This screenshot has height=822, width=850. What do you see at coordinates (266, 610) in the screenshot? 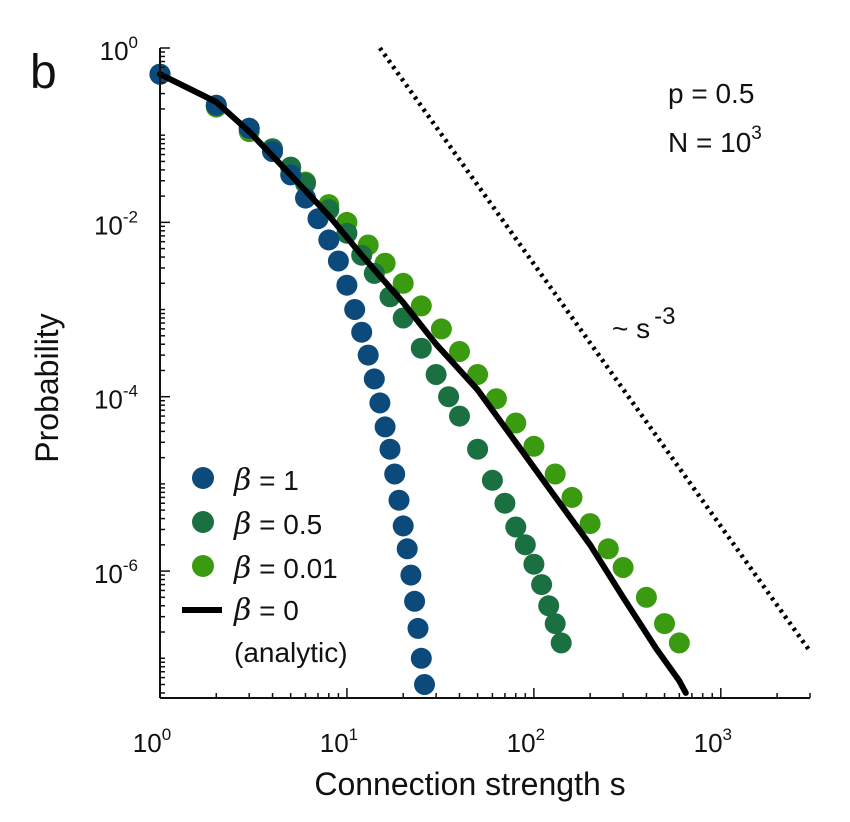
I see `legend-label-beta-0: β = 0` at bounding box center [266, 610].